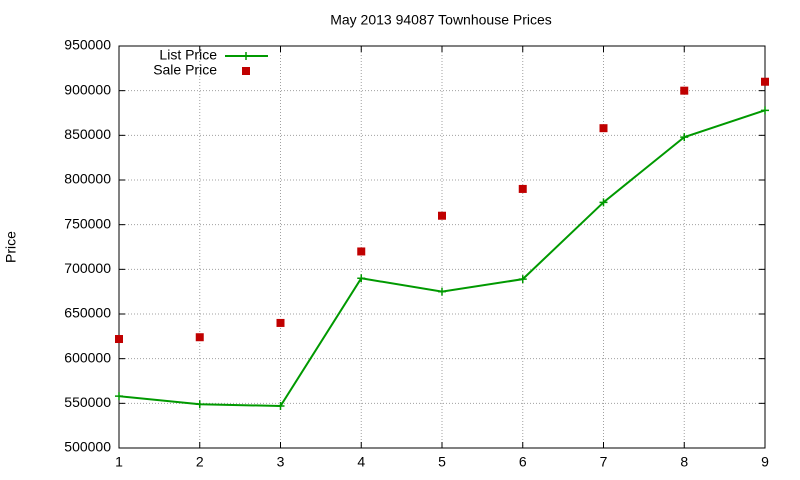 This screenshot has width=800, height=480. Describe the element at coordinates (87, 179) in the screenshot. I see `y-tick-label: 800000` at that location.